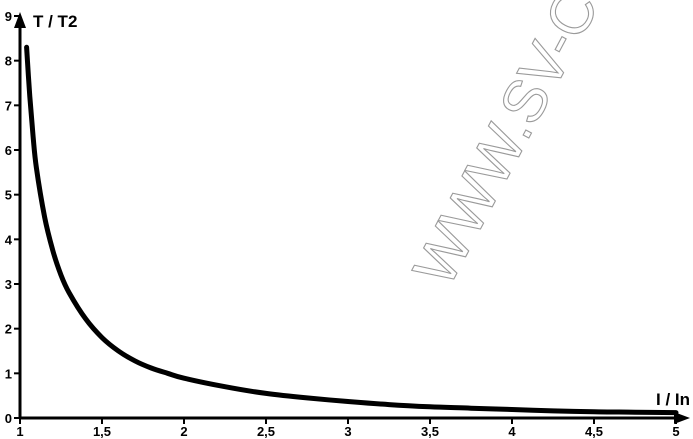 Image resolution: width=693 pixels, height=439 pixels. I want to click on y-tick-label: 7, so click(8, 105).